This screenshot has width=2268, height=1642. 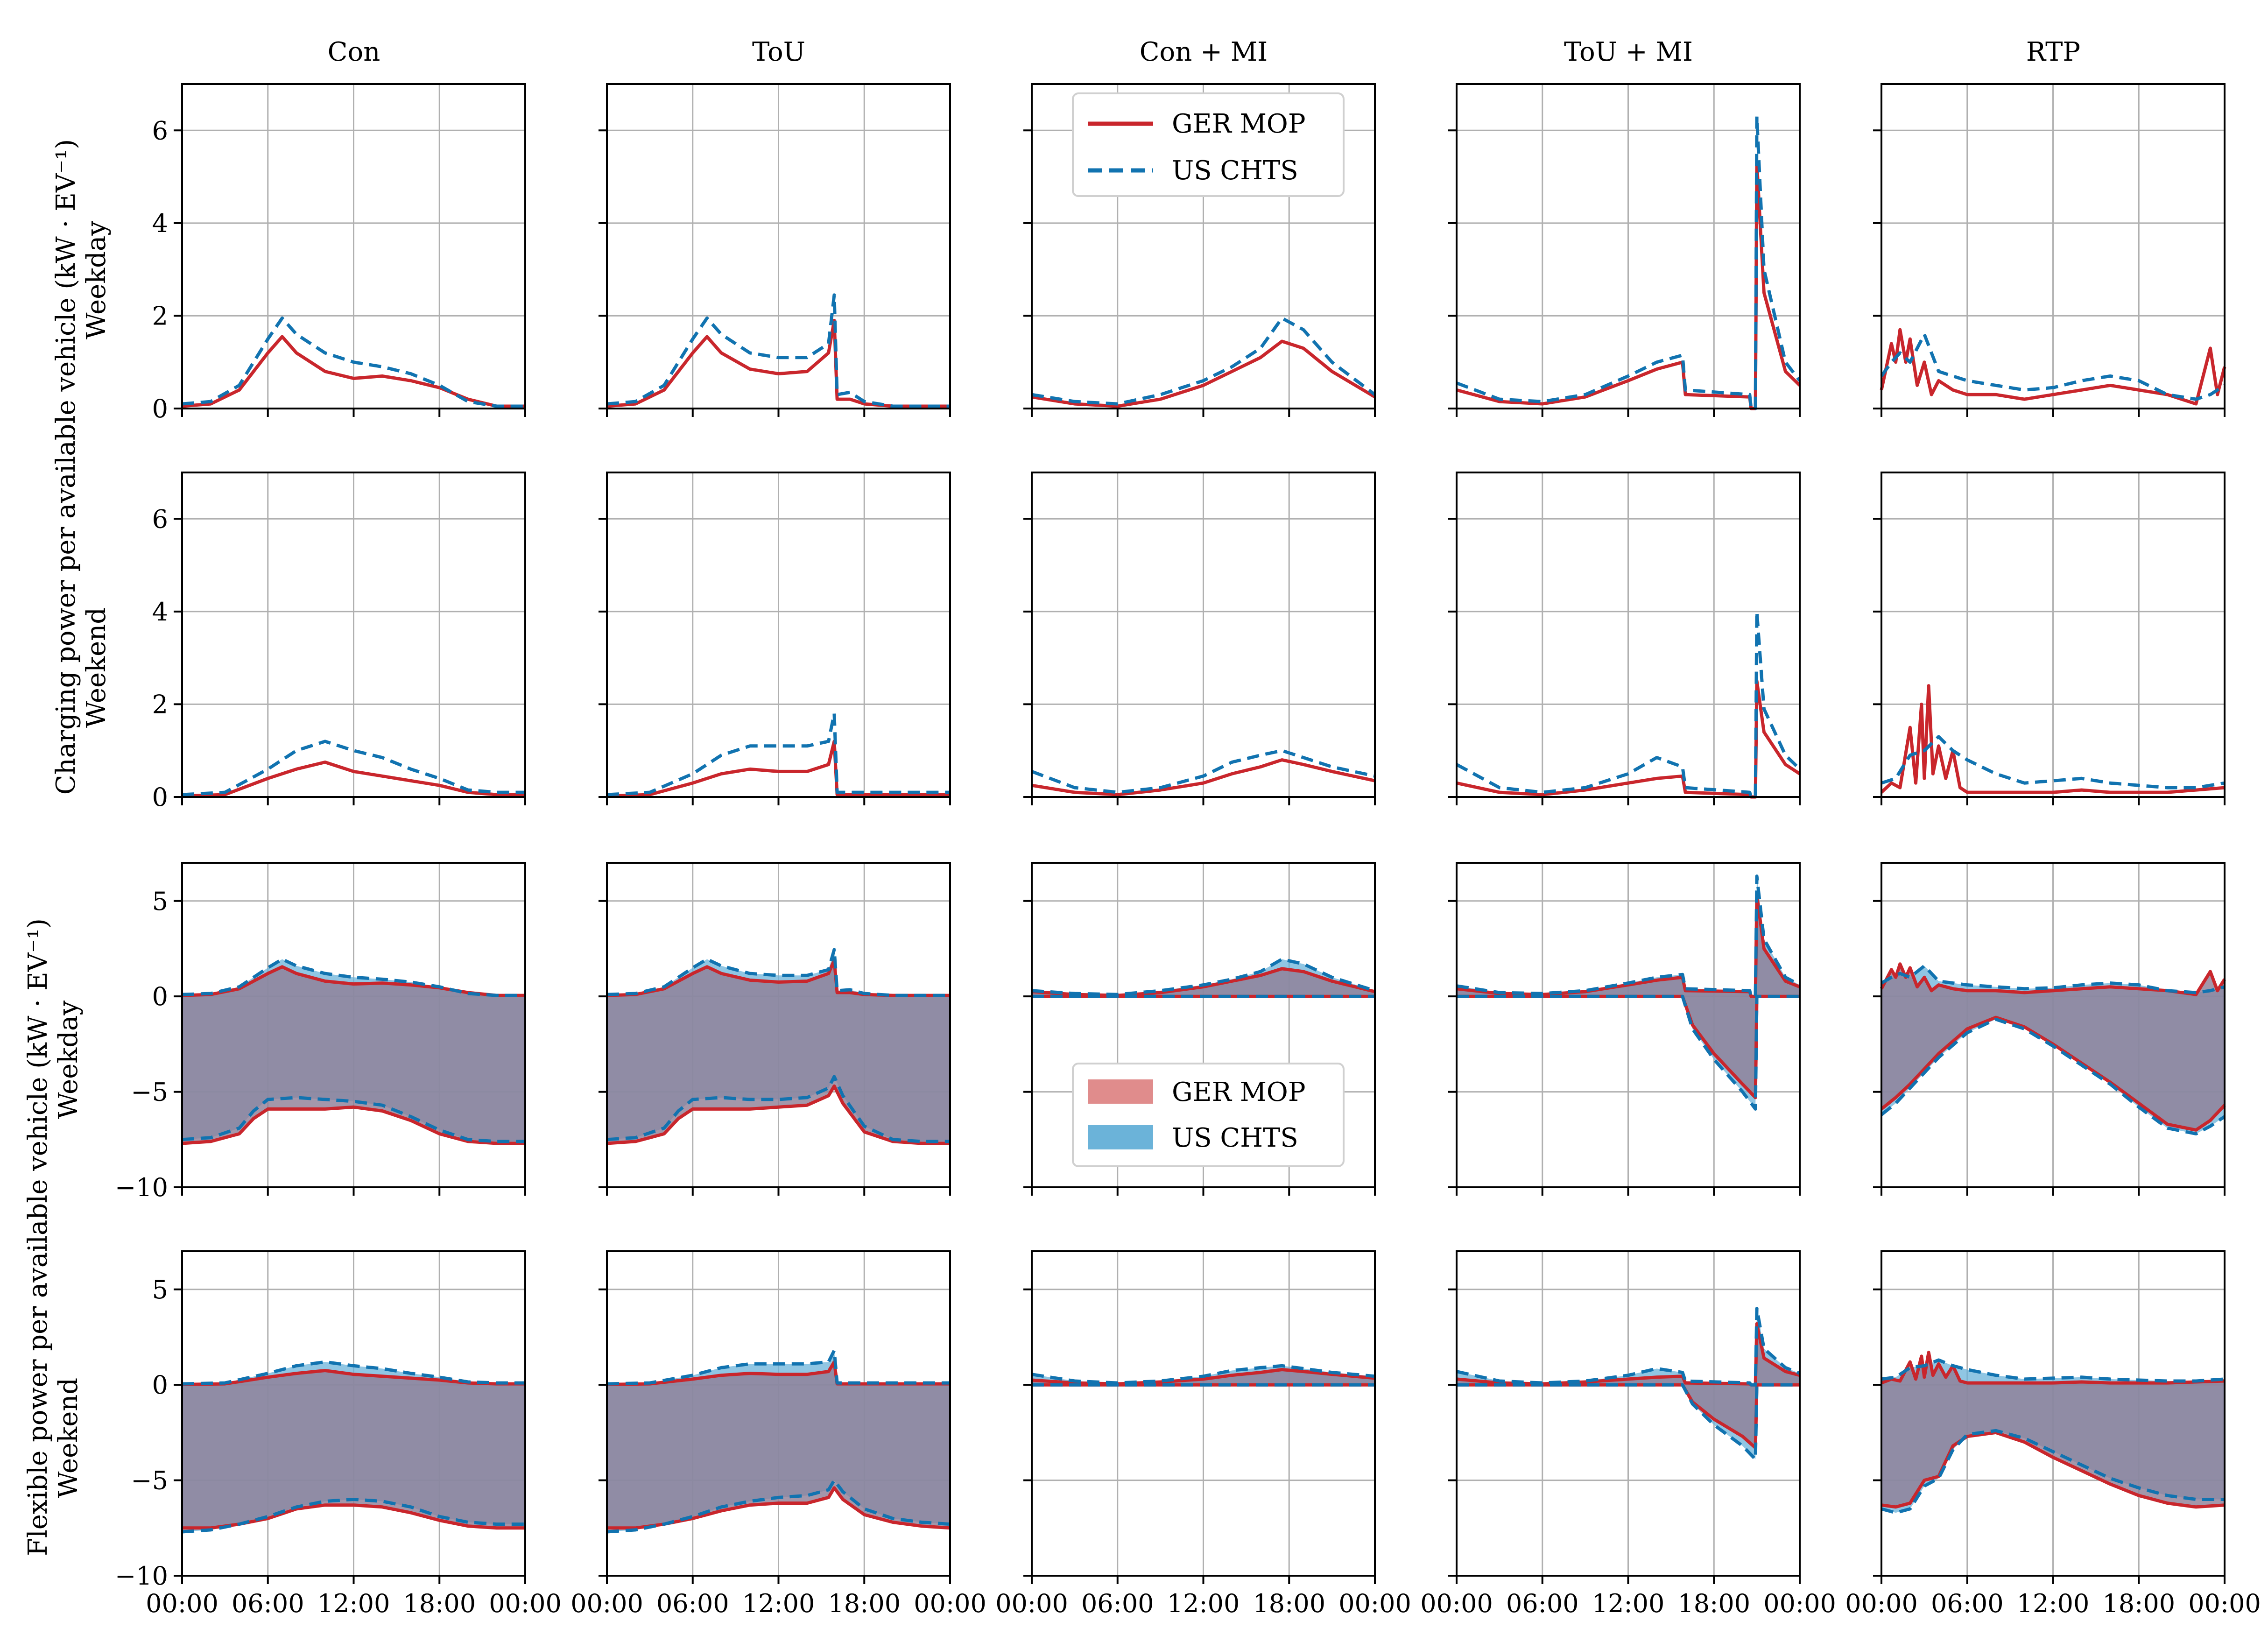 I want to click on panel-charging-weekend-con-mi, so click(x=1199, y=638).